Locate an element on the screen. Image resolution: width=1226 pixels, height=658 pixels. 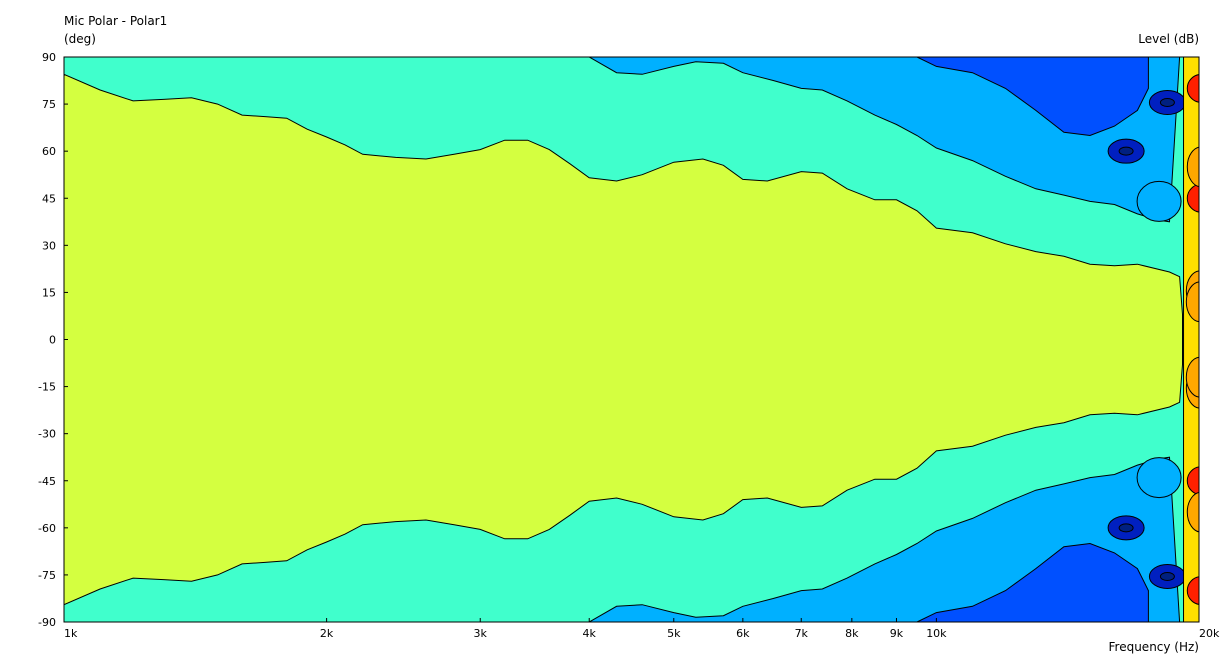
y-tick-label: -75 is located at coordinates (47, 575).